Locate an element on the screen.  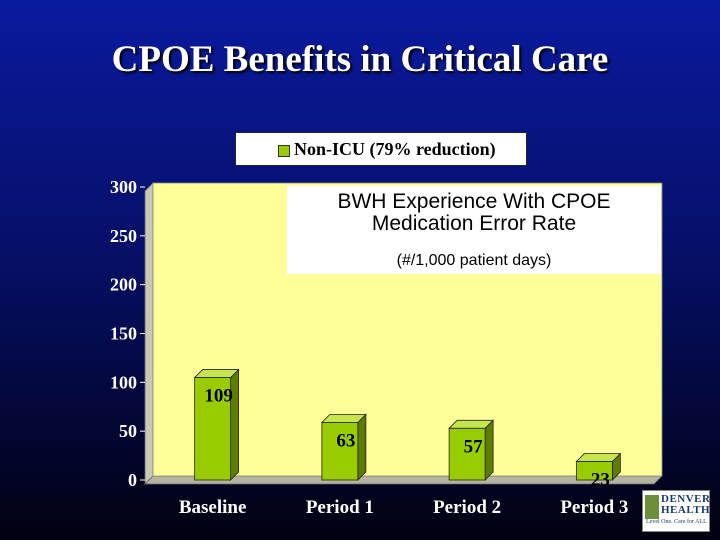
slide-title: CPOE Benefits in Critical Care is located at coordinates (360, 59).